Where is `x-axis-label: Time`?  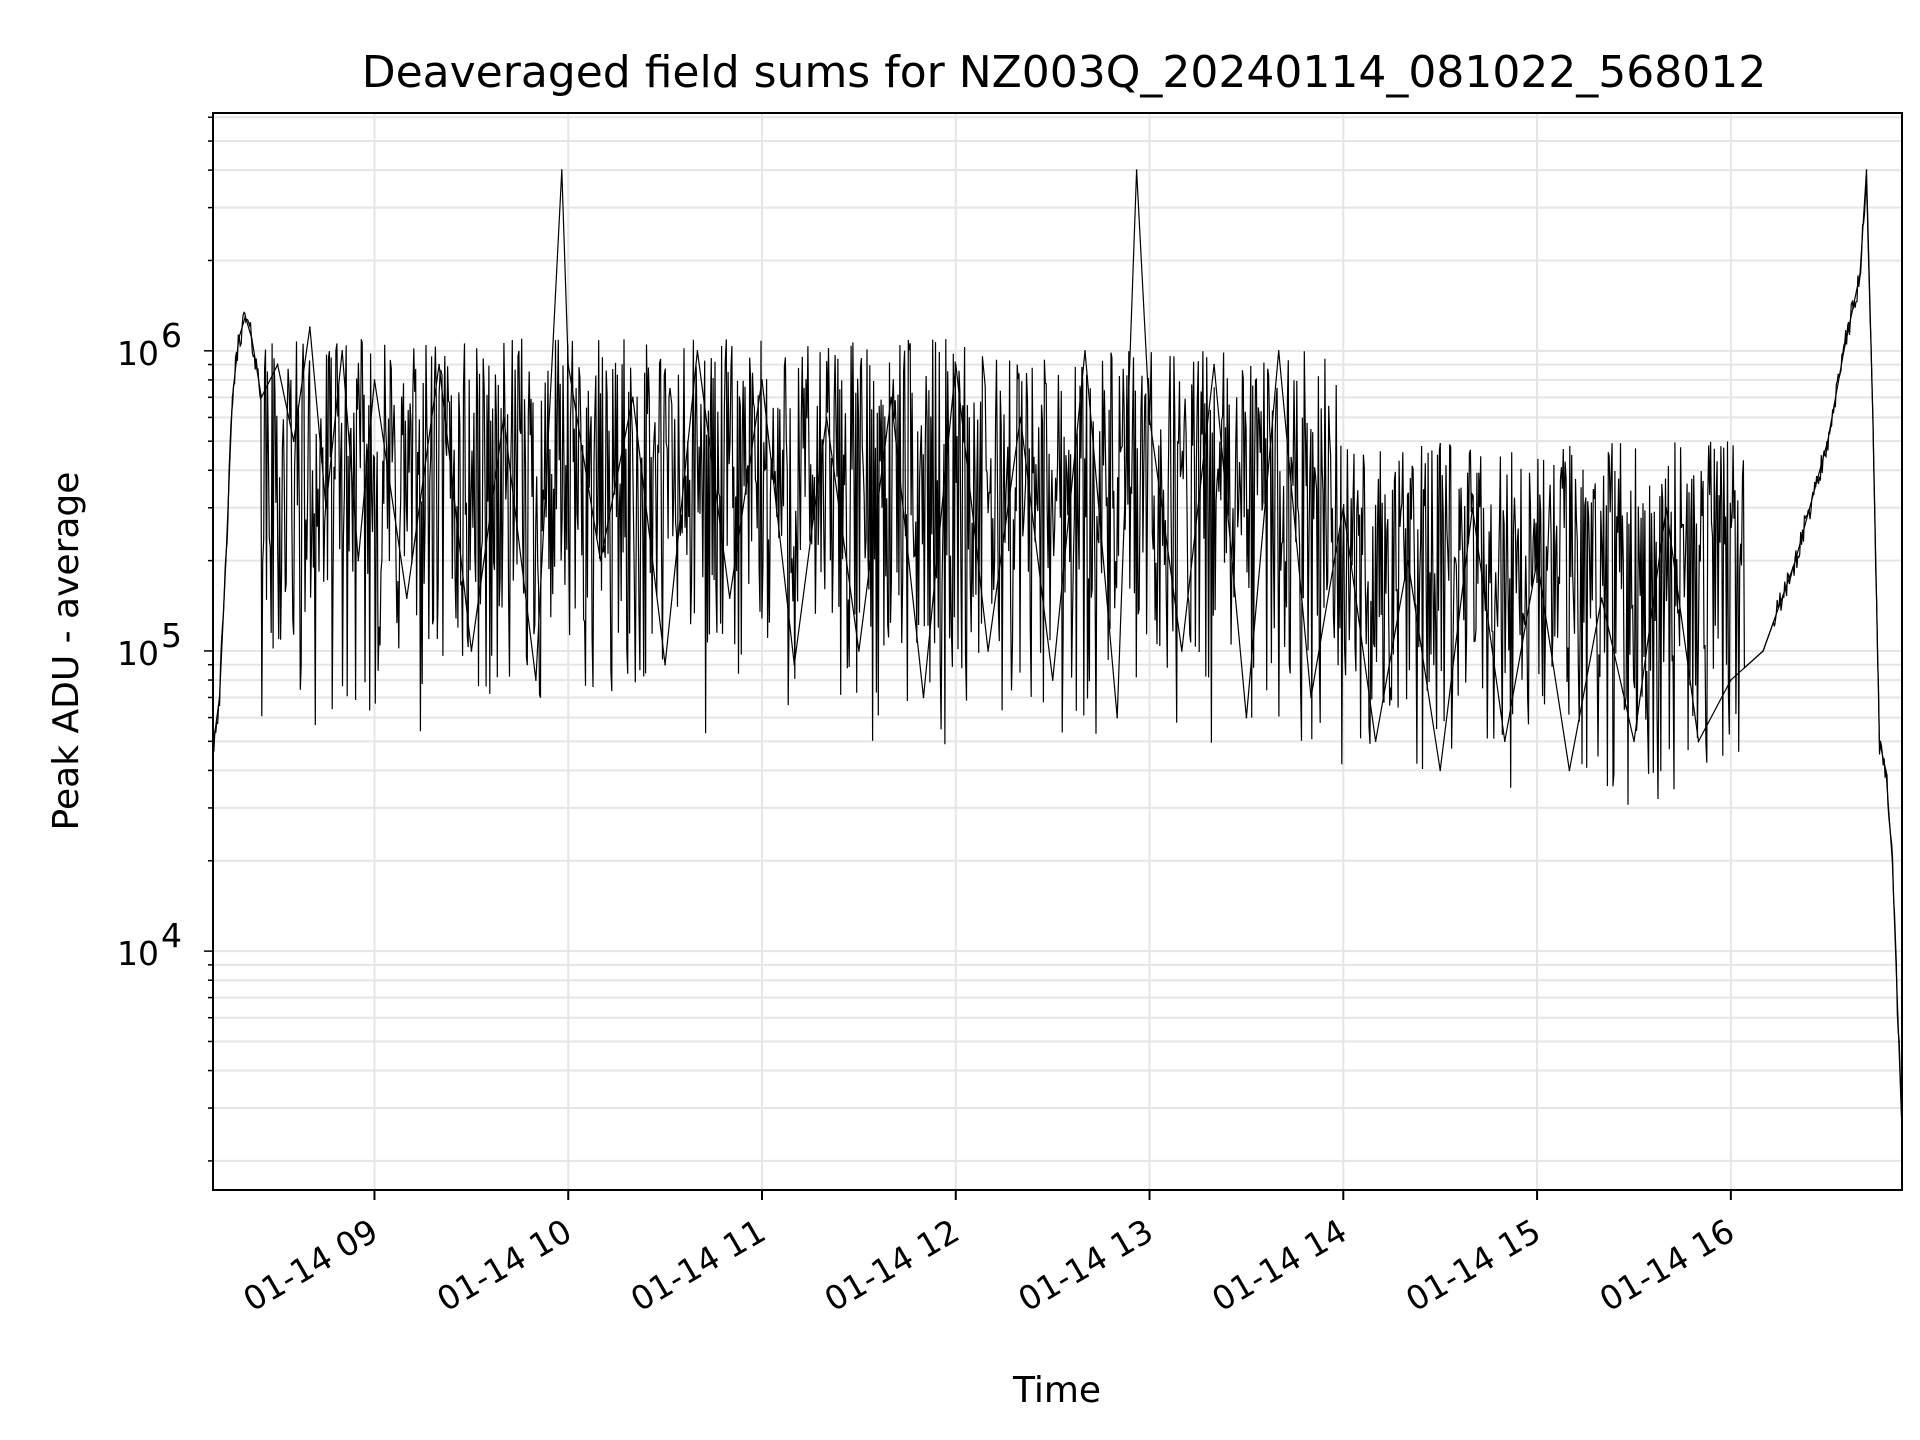 x-axis-label: Time is located at coordinates (1056, 1390).